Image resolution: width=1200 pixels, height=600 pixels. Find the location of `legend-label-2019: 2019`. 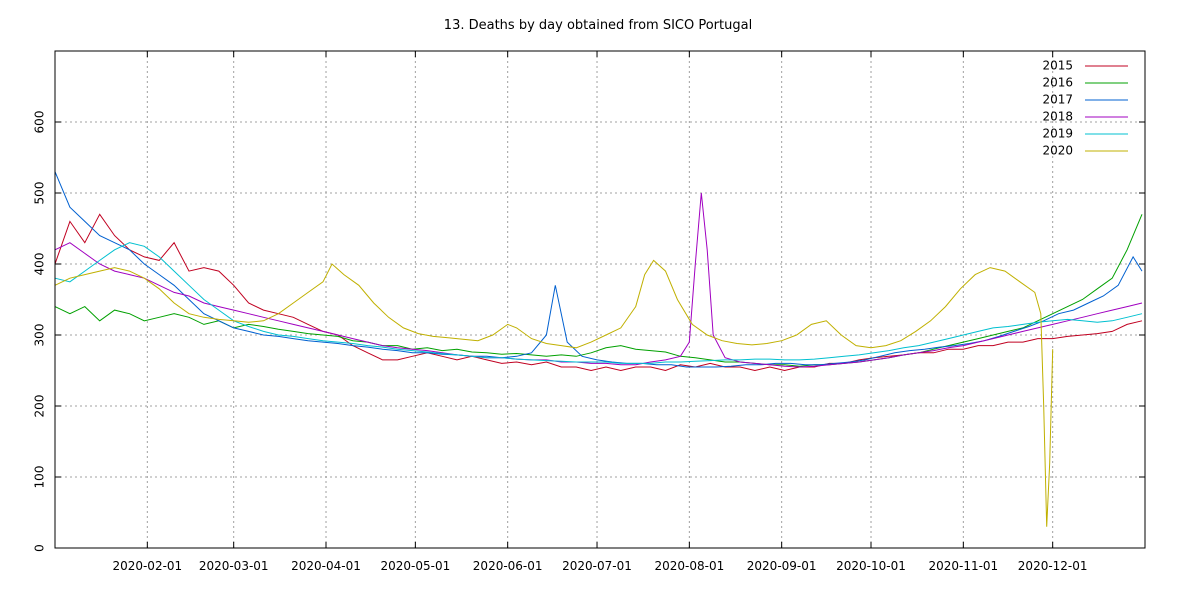

legend-label-2019: 2019 is located at coordinates (1057, 134).